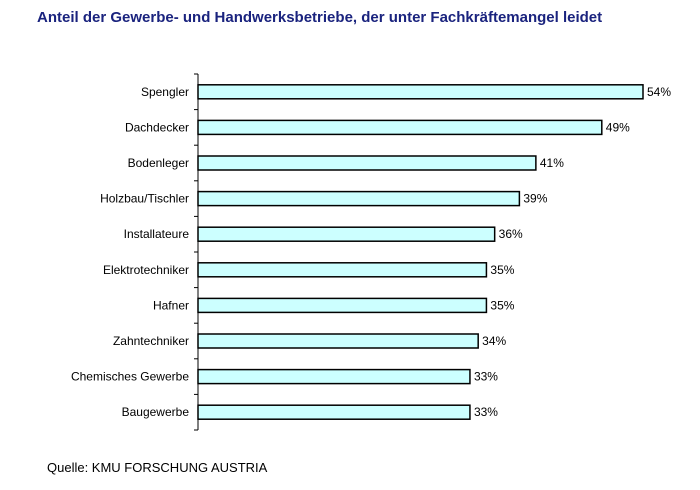 Image resolution: width=700 pixels, height=490 pixels. I want to click on source-note: Quelle: KMU FORSCHUNG AUSTRIA, so click(157, 467).